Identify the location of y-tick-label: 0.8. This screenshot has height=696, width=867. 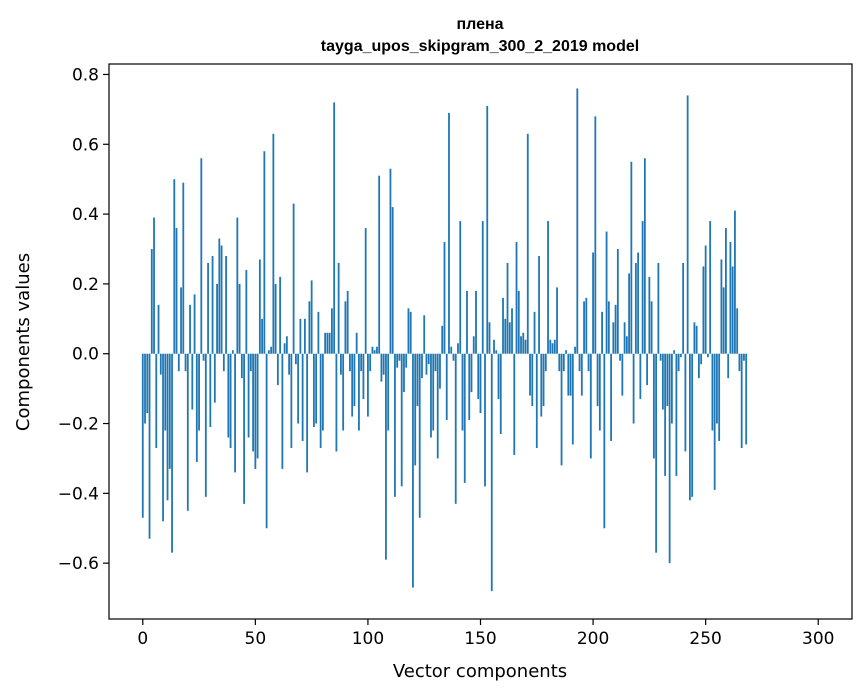
(85, 75).